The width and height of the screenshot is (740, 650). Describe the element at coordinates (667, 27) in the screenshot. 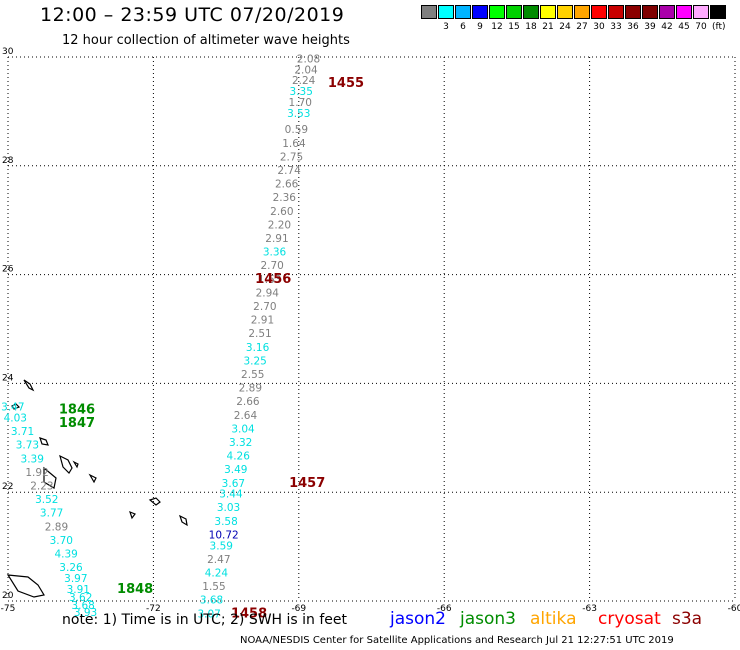

I see `color-scale-label: 42` at that location.